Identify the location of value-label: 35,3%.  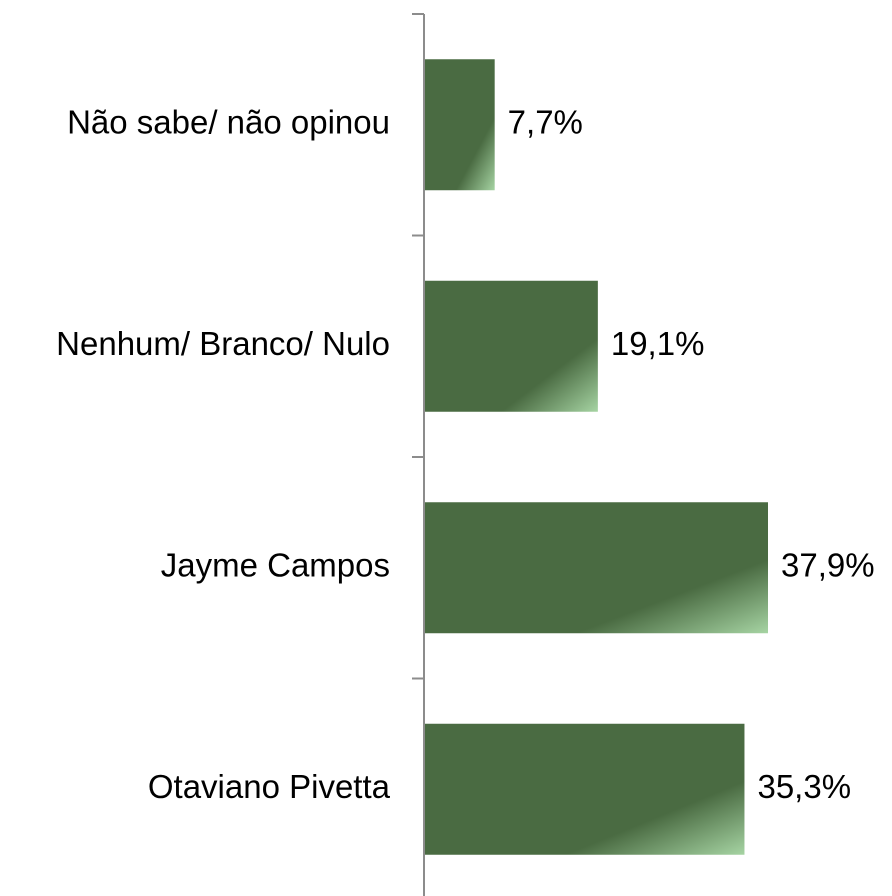
(804, 786).